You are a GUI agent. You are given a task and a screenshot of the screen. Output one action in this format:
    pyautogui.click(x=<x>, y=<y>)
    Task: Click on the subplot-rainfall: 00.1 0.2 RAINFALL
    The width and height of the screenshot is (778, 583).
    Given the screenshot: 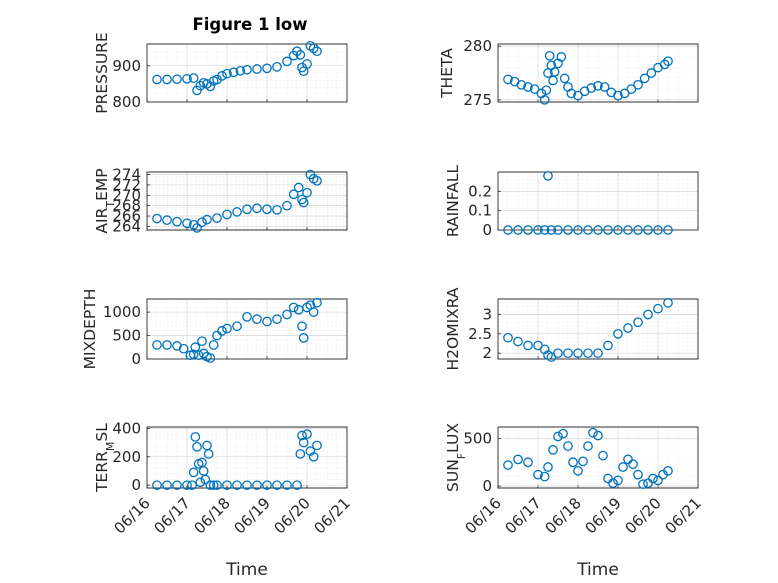 What is the action you would take?
    pyautogui.click(x=571, y=201)
    